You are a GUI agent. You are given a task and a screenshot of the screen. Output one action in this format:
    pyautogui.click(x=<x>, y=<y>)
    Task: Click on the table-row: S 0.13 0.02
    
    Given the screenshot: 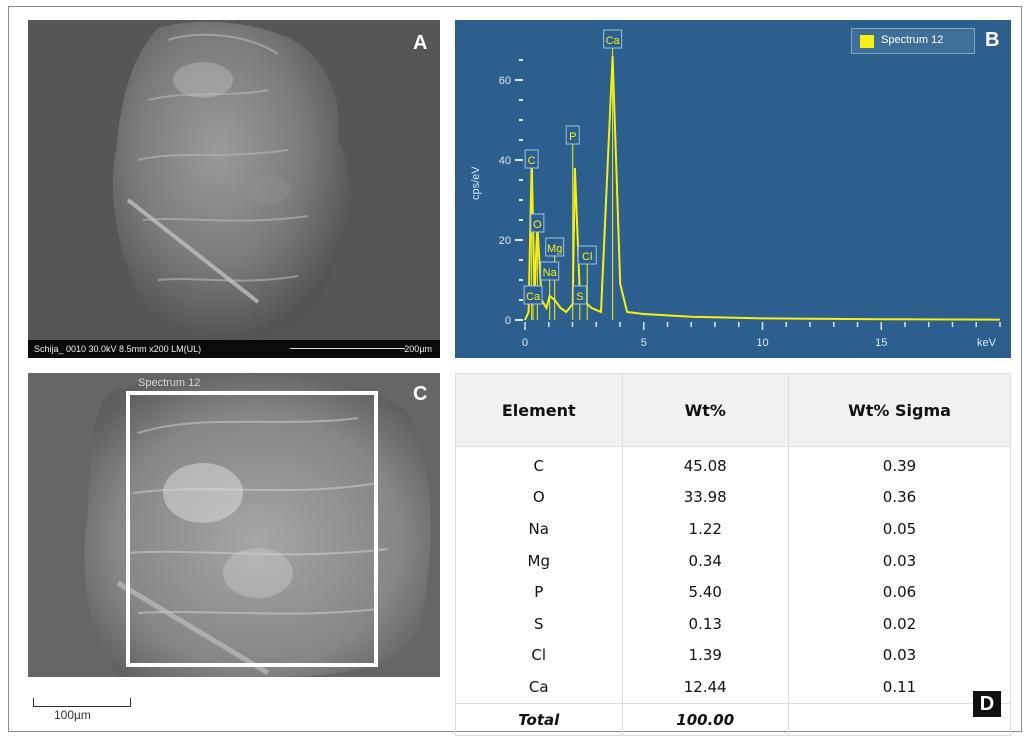 What is the action you would take?
    pyautogui.click(x=733, y=623)
    